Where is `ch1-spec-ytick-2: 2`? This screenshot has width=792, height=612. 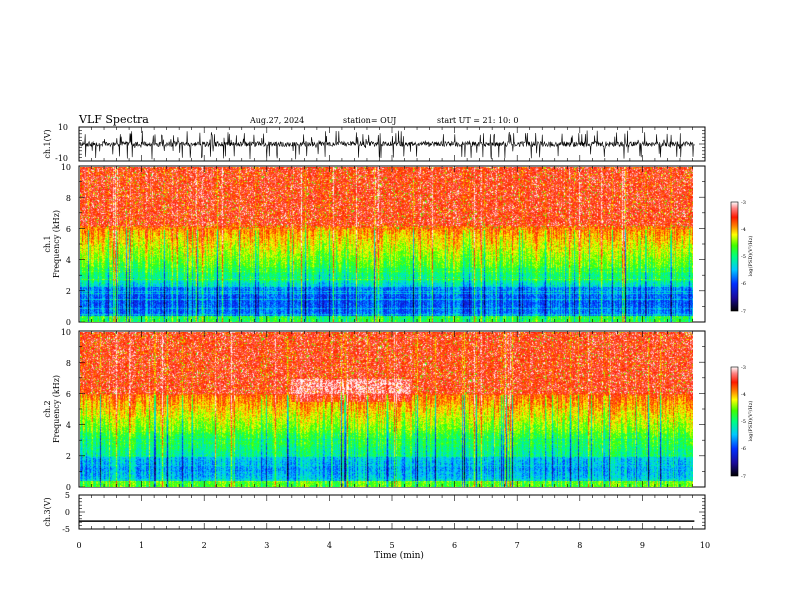 ch1-spec-ytick-2: 2 is located at coordinates (68, 291).